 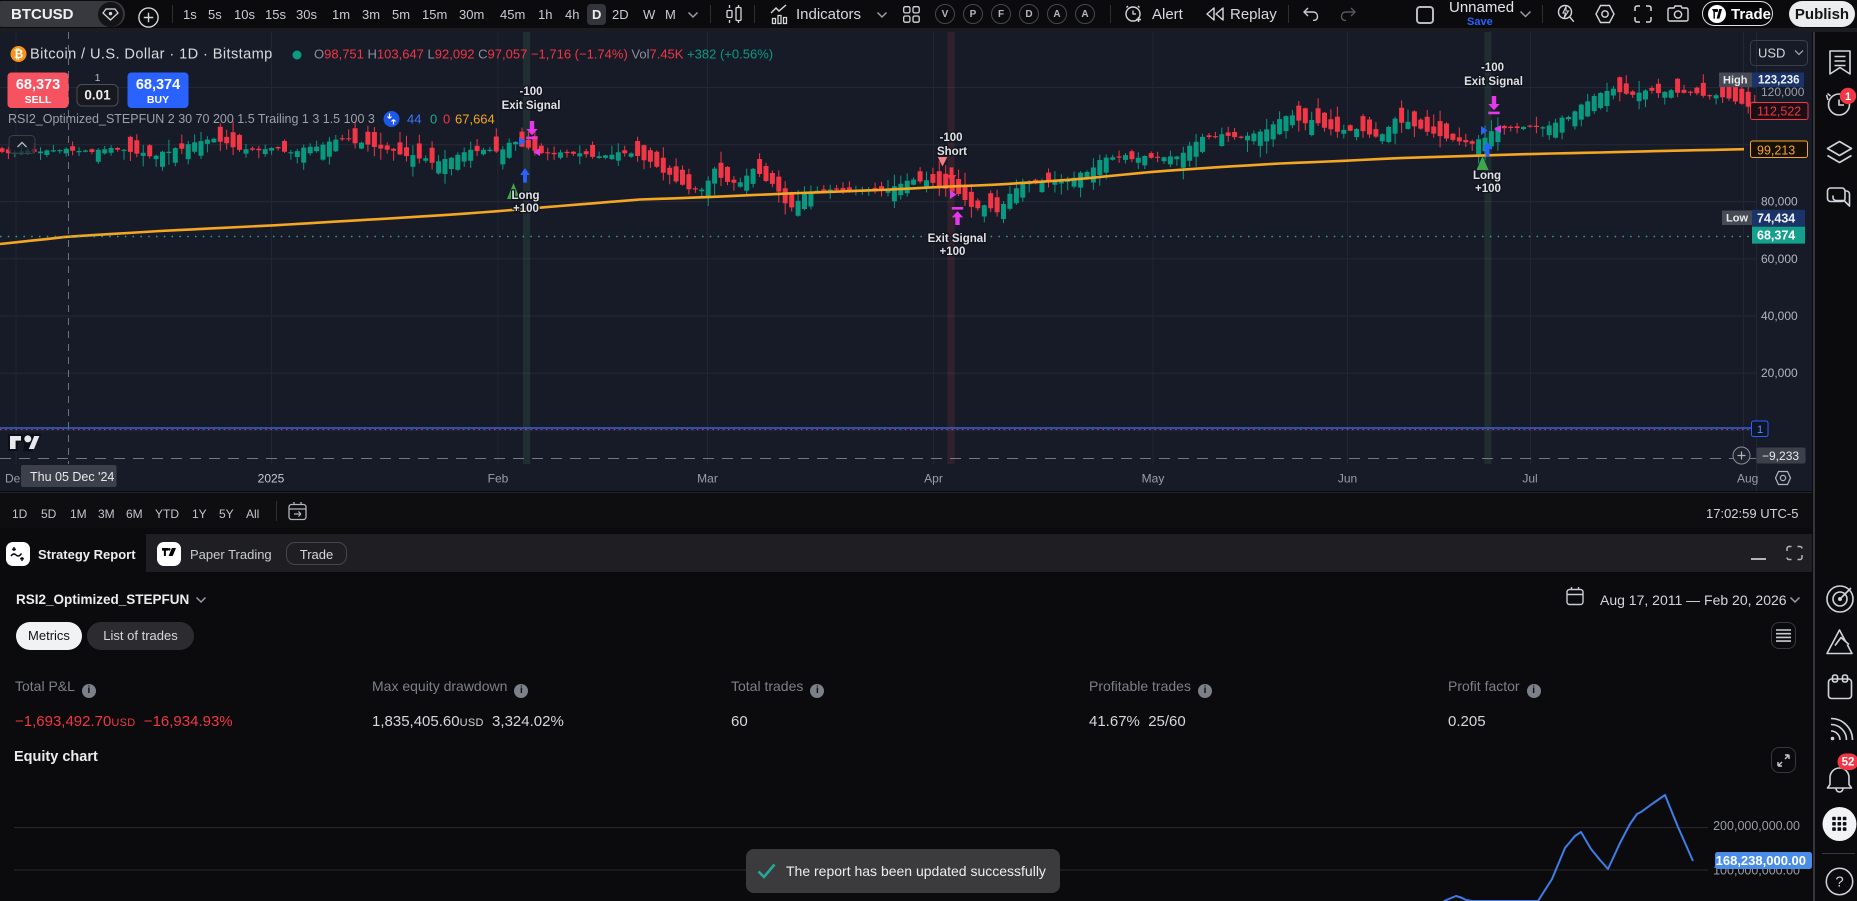 What do you see at coordinates (97, 95) in the screenshot?
I see `svg-text: 0.01` at bounding box center [97, 95].